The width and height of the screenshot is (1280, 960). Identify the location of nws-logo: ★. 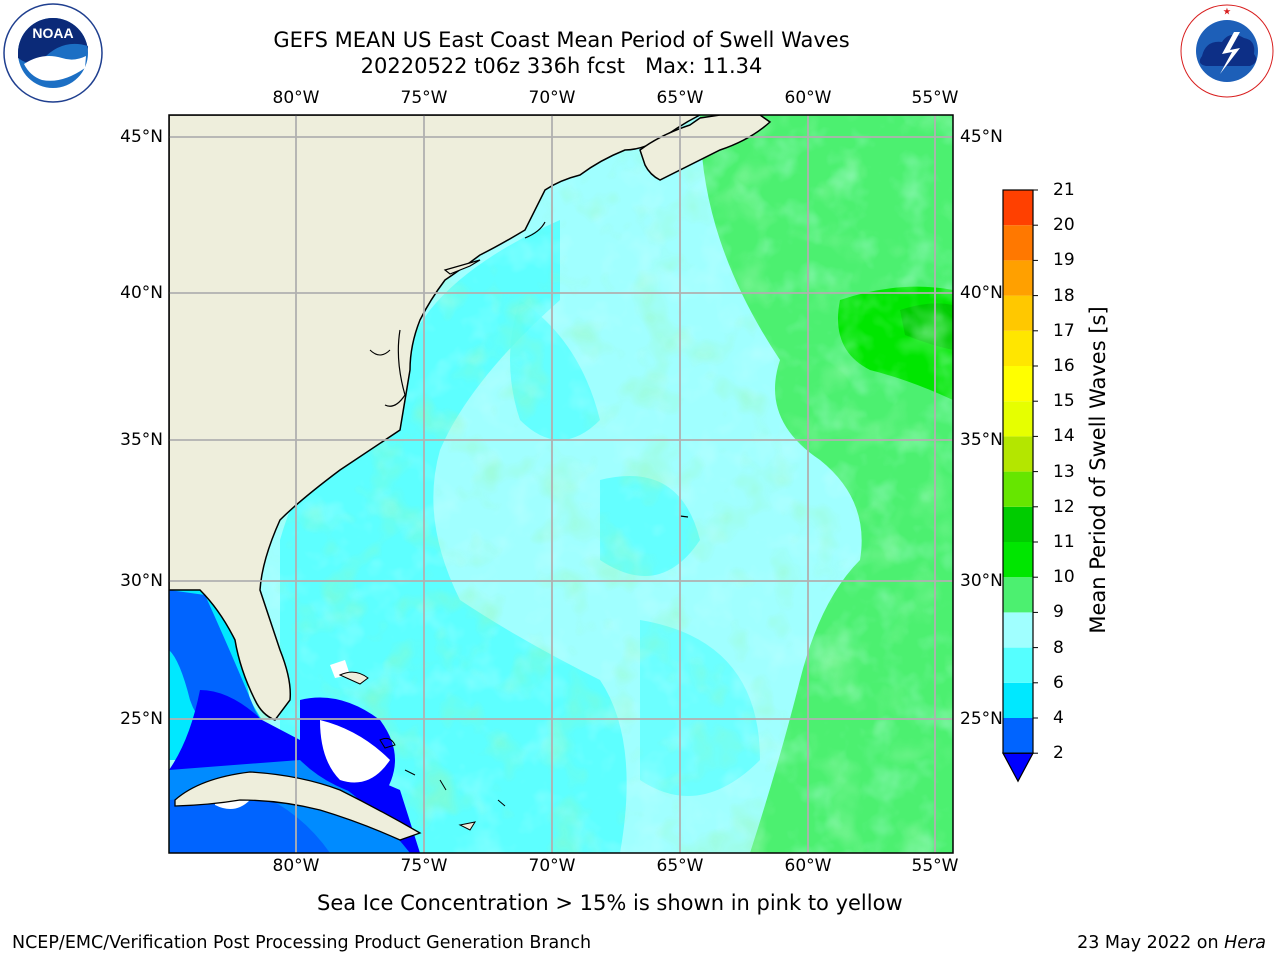
(1227, 51).